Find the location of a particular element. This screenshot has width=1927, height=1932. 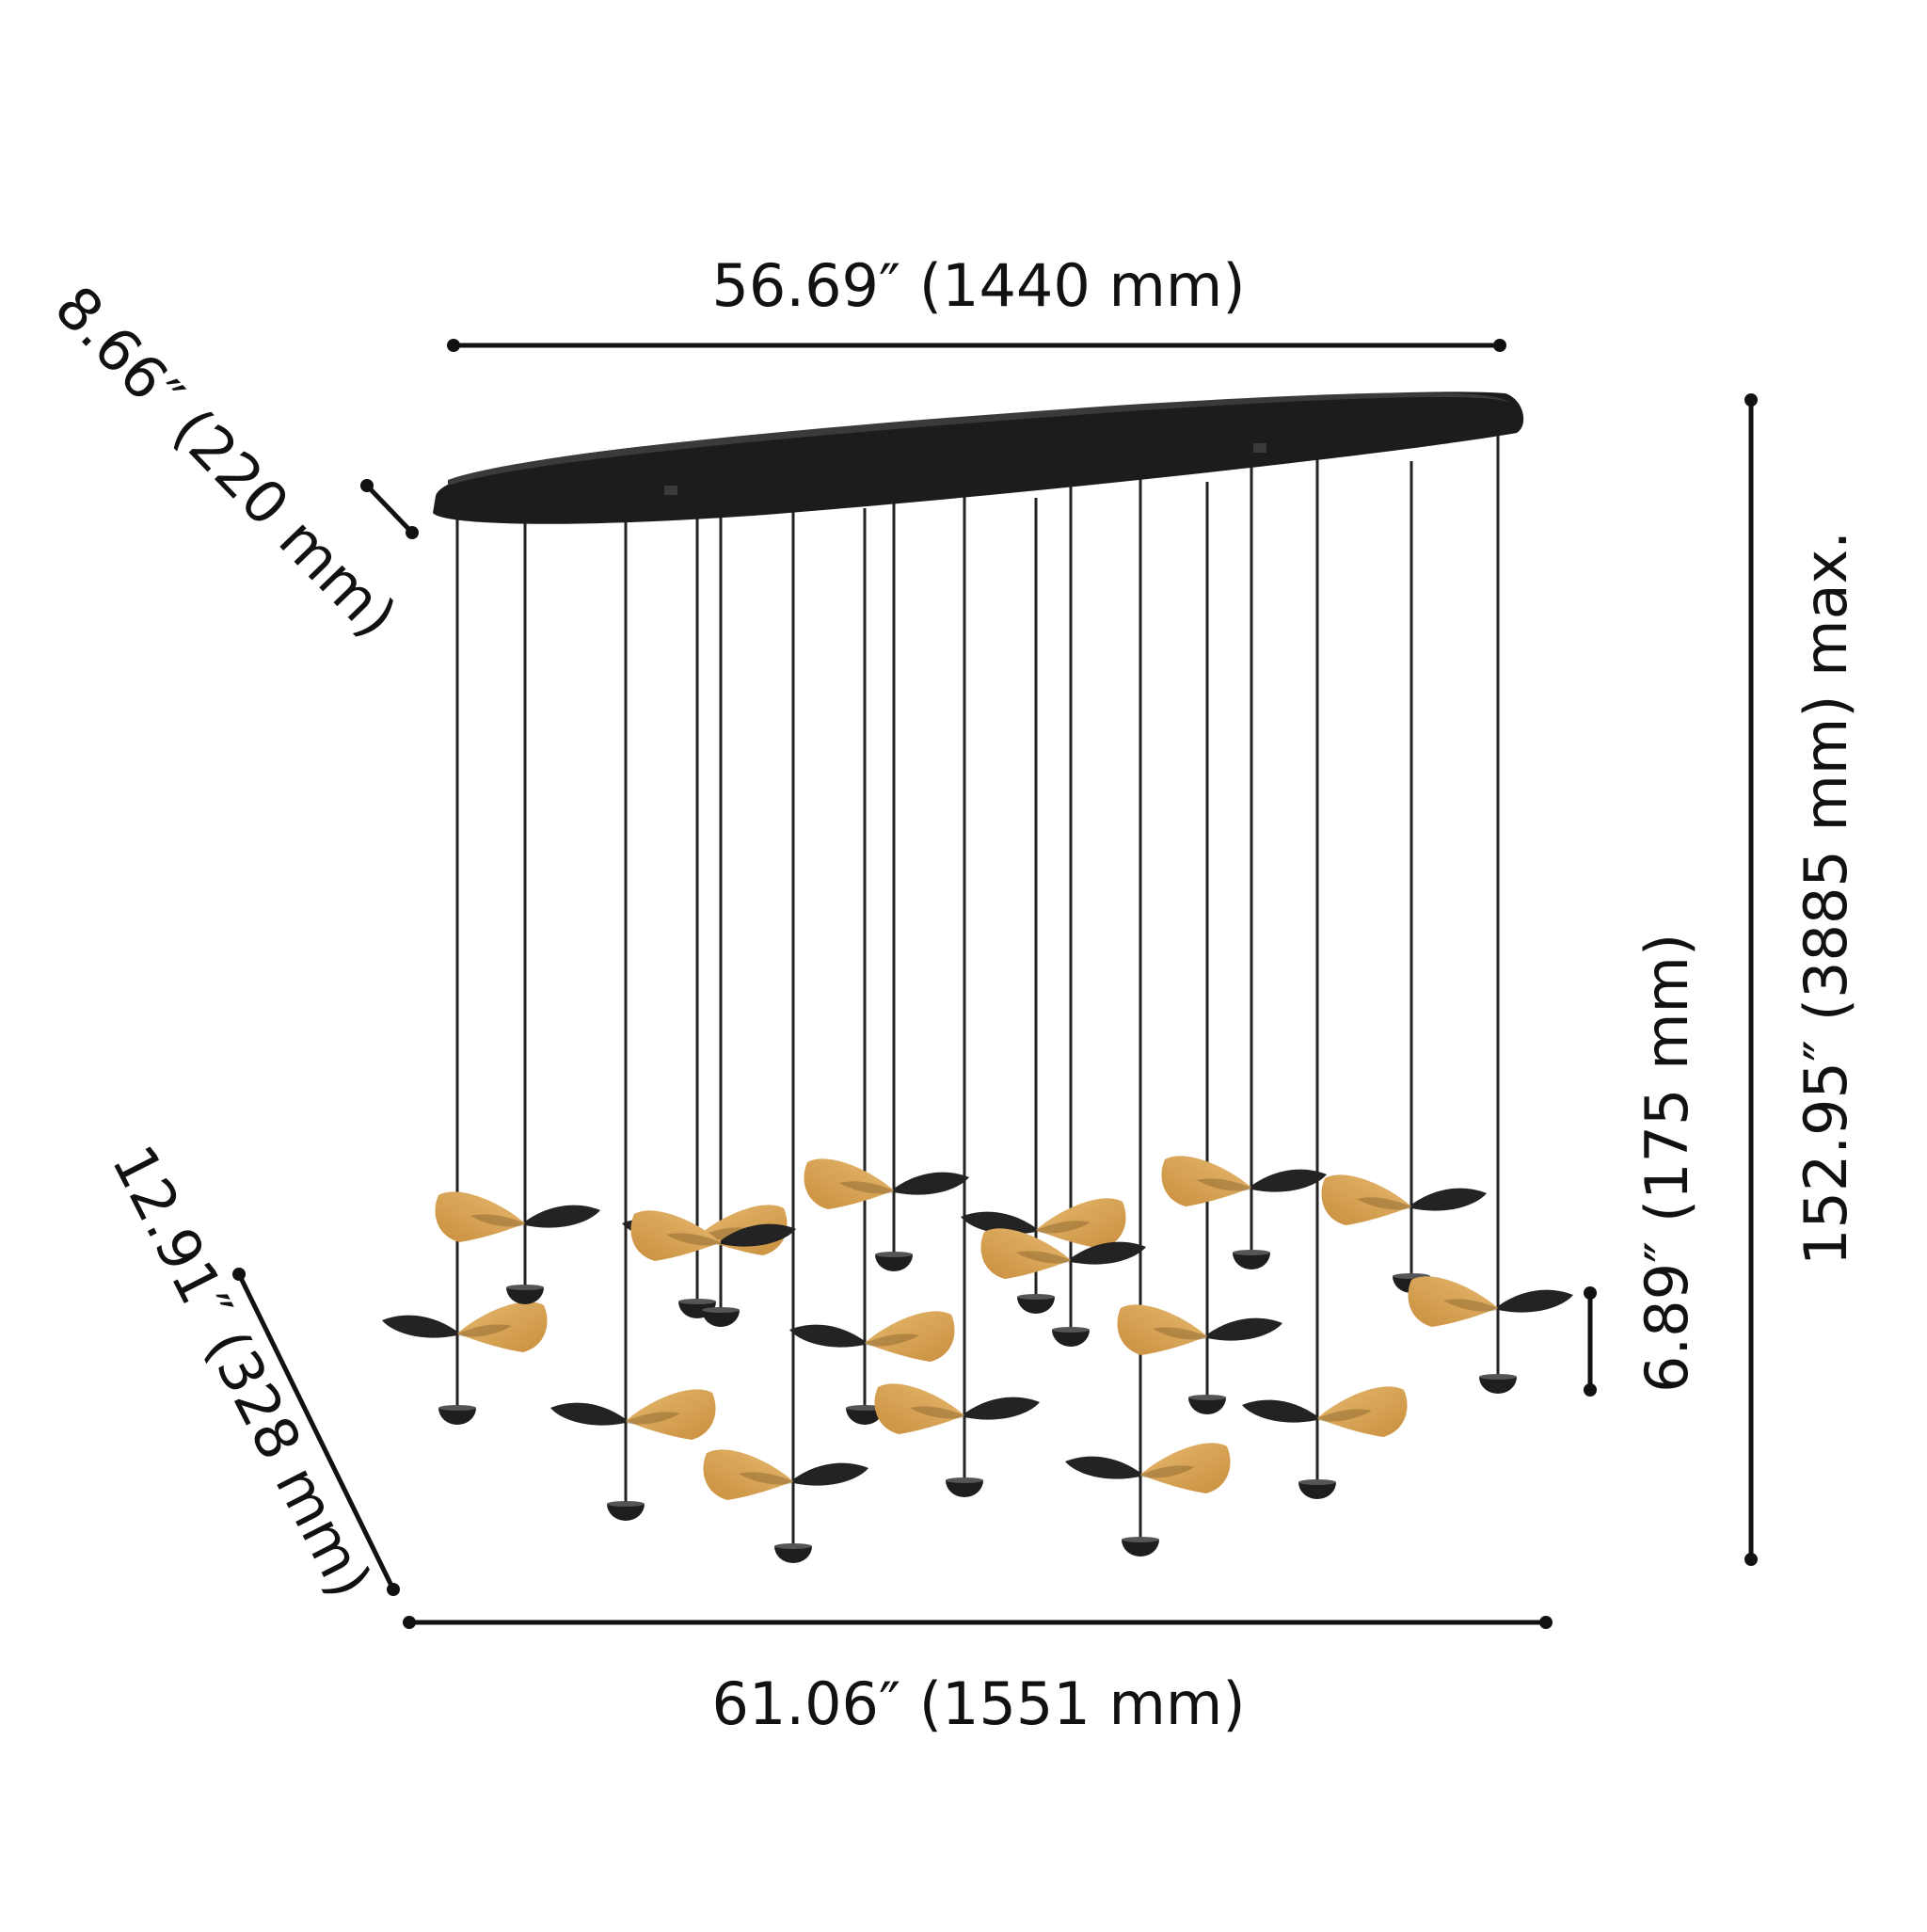

canopy-depth-label: 8.66″ (220 mm) is located at coordinates (225, 462).